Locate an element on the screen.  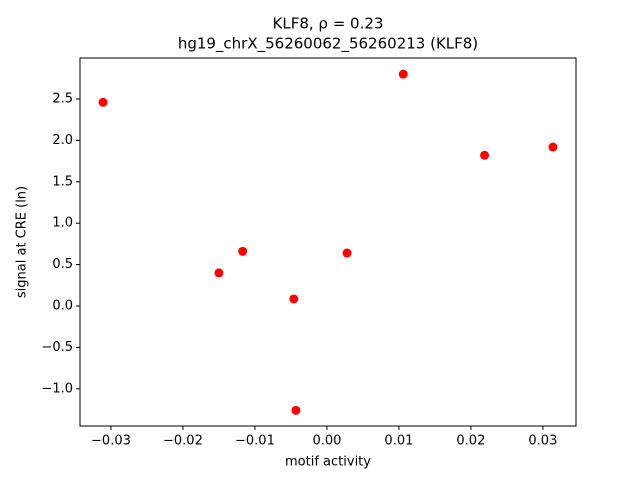
x-tick-label: −0.01 is located at coordinates (255, 441).